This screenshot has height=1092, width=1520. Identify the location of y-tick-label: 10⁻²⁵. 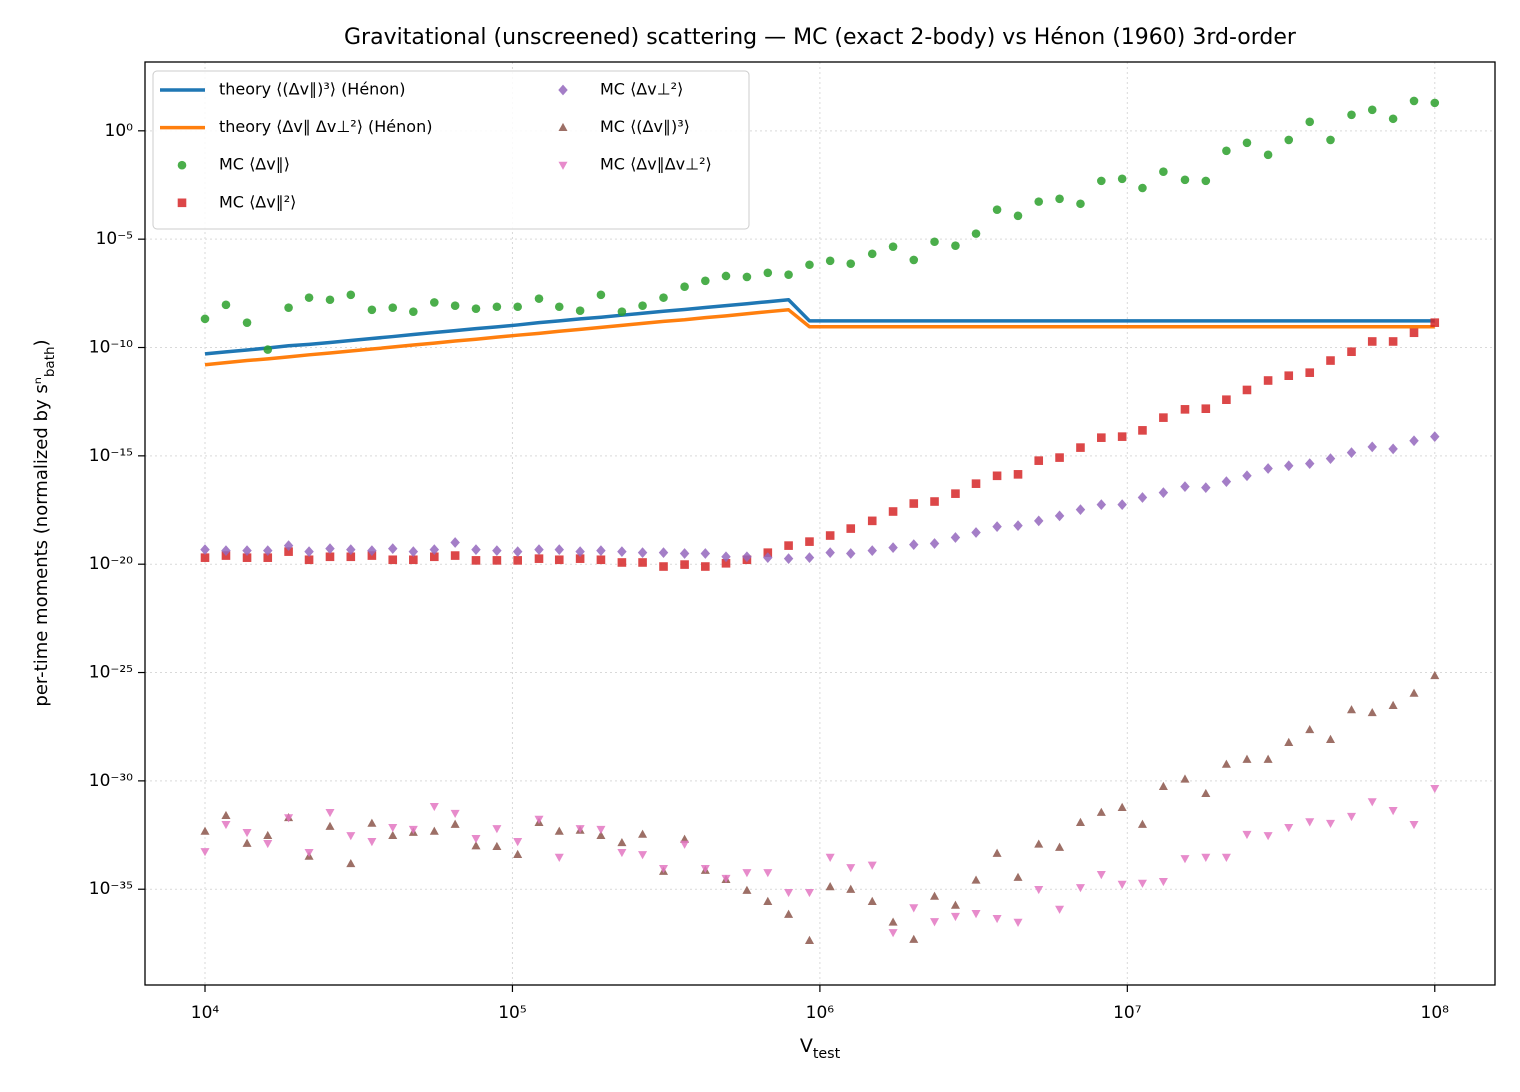
(111, 673).